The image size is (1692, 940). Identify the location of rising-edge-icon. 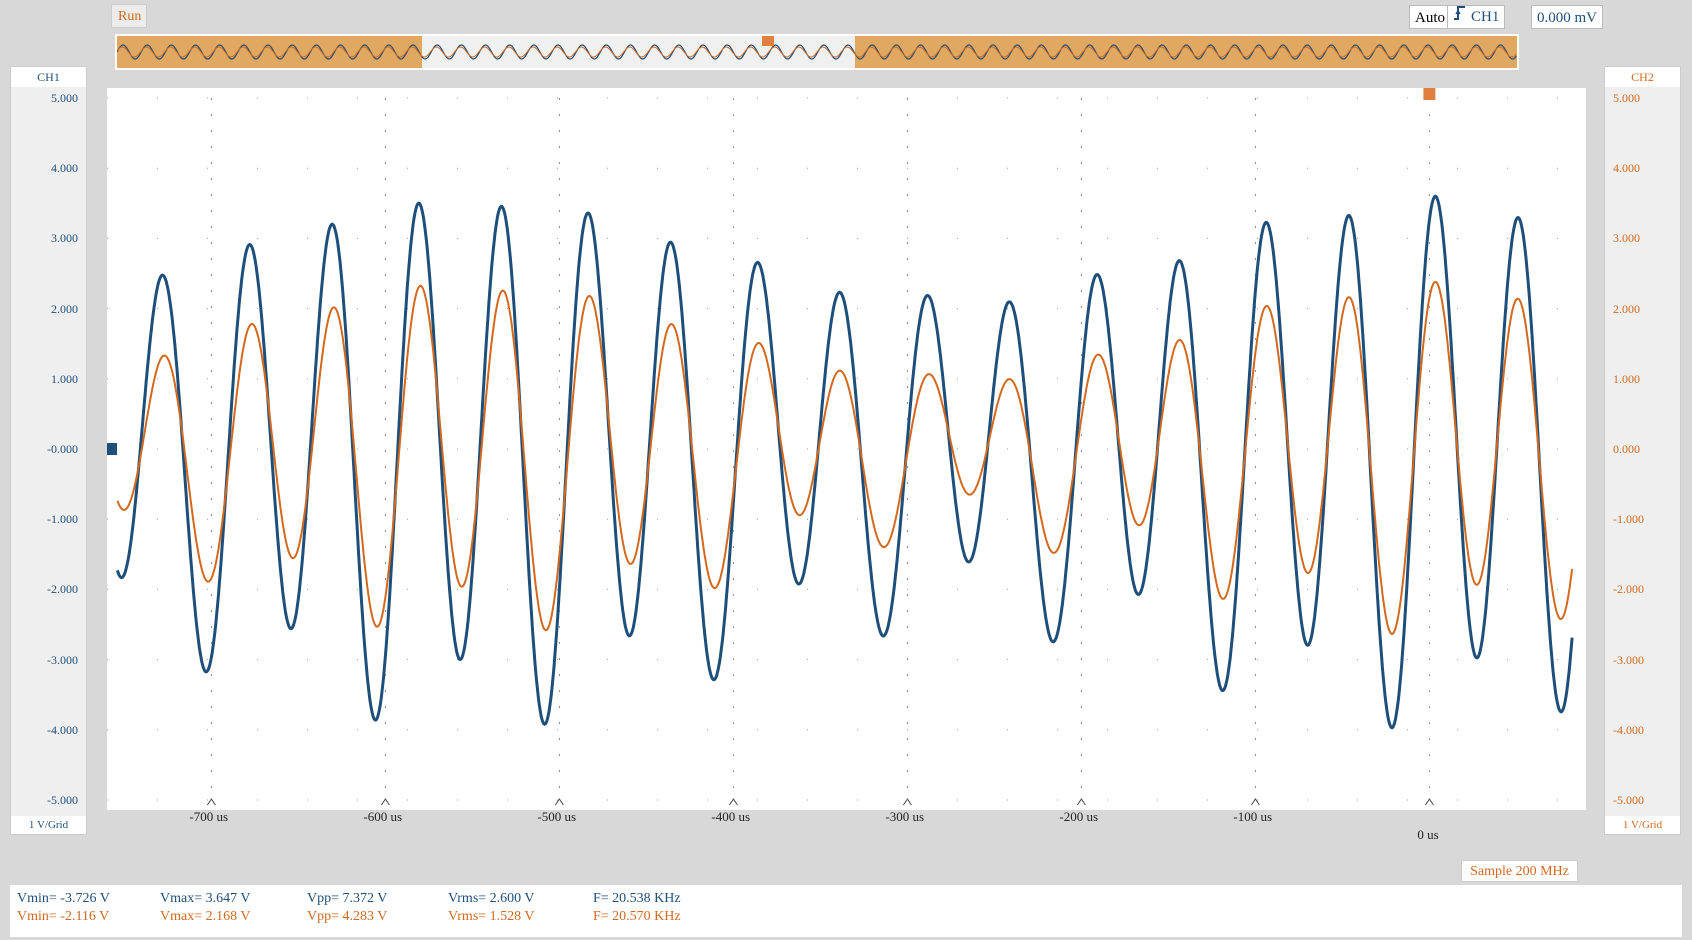
(1460, 17).